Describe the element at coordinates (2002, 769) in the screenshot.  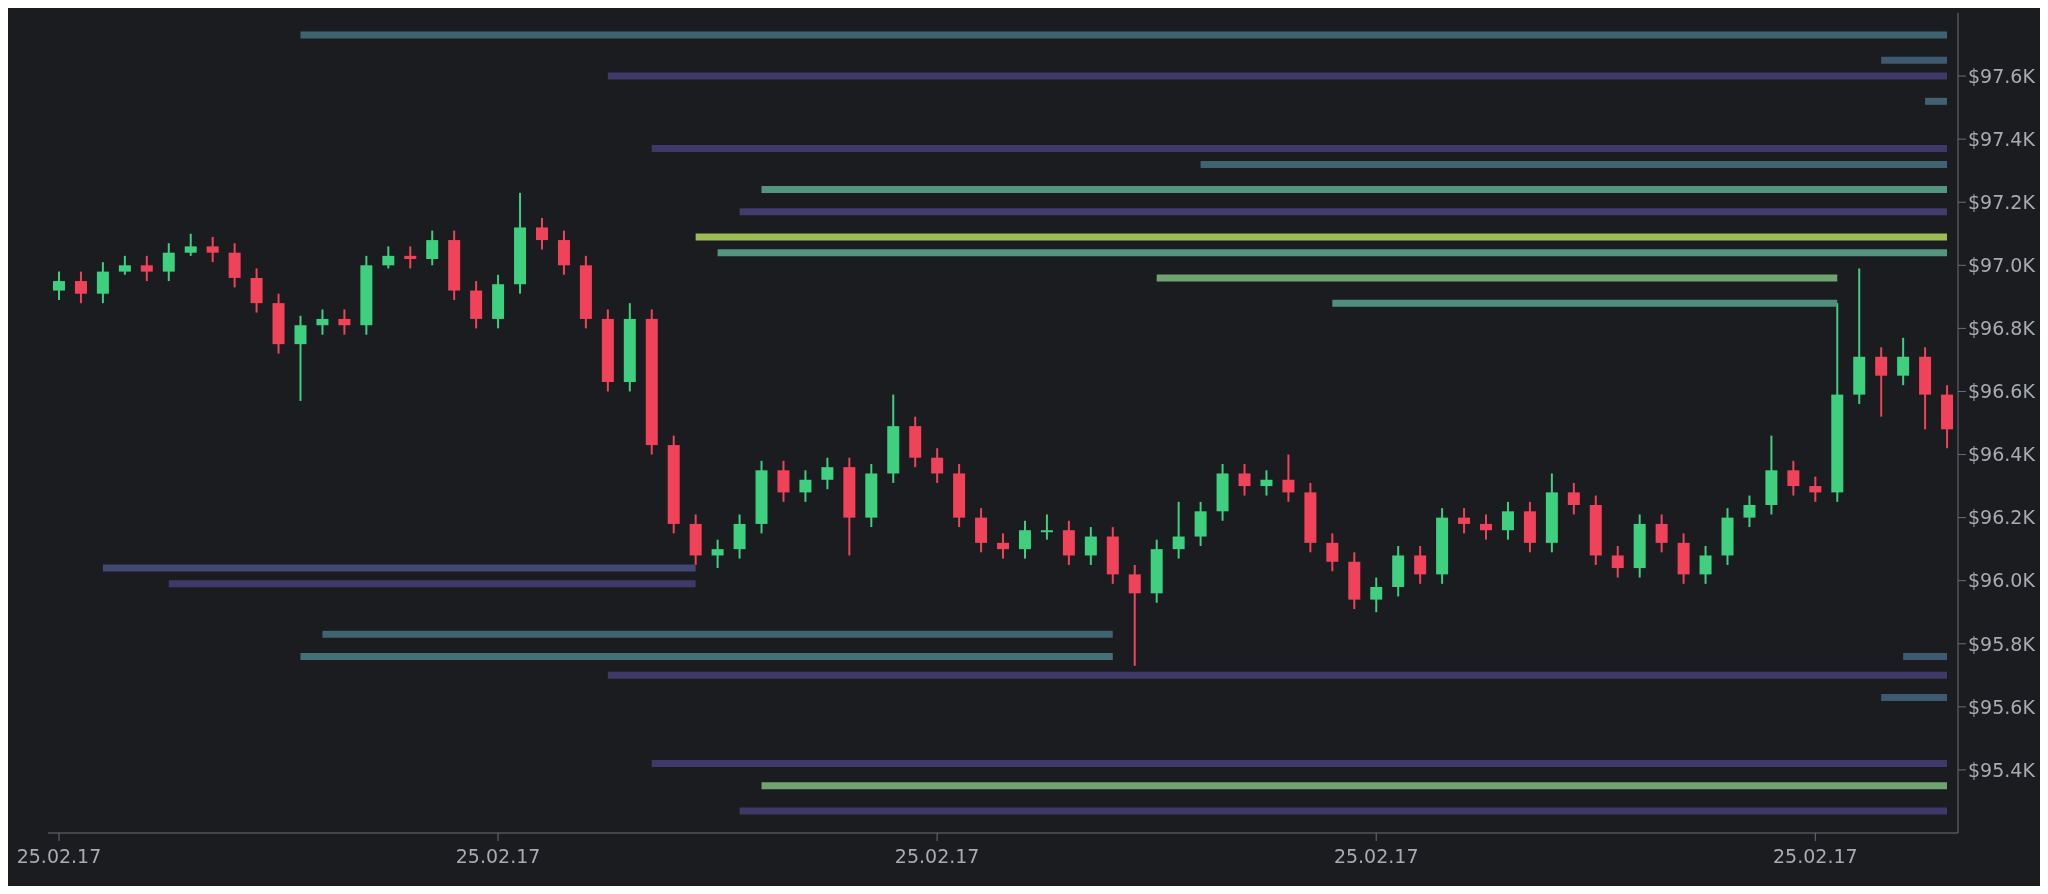
I see `y-tick-label: $95.4K` at that location.